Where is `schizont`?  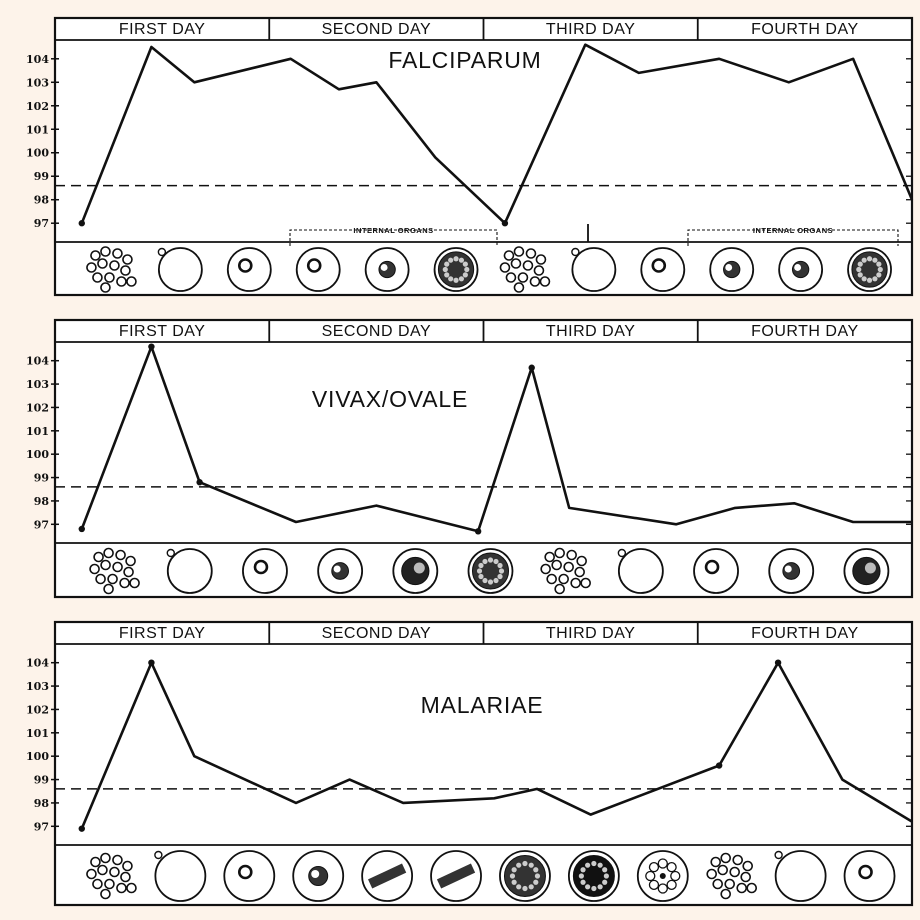 schizont is located at coordinates (869, 269).